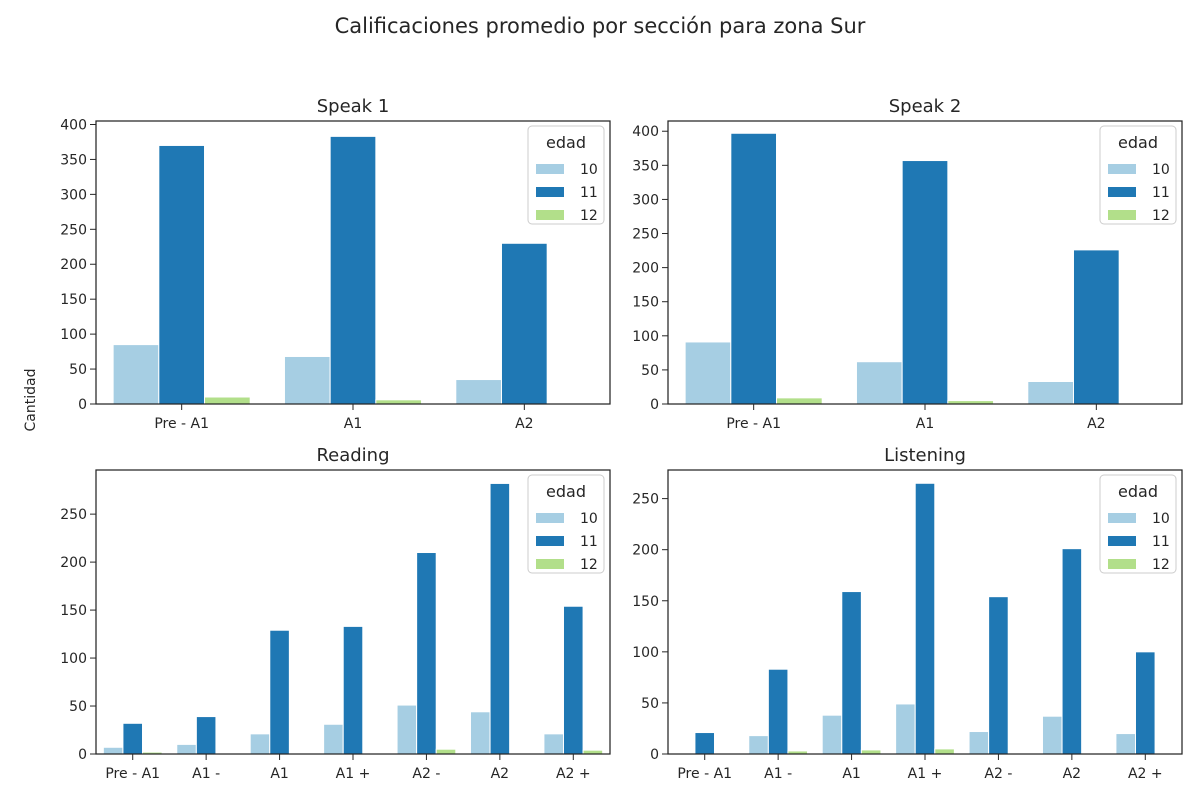 This screenshot has height=800, width=1200. I want to click on bar-10-A1-, so click(758, 745).